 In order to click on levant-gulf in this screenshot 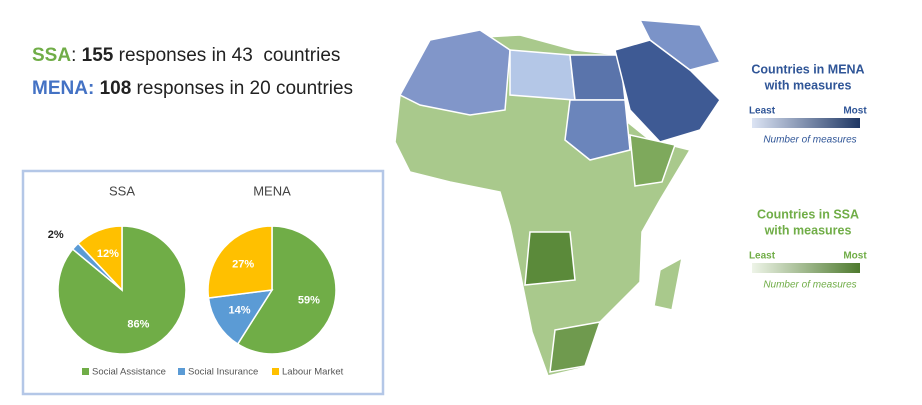, I will do `click(680, 45)`.